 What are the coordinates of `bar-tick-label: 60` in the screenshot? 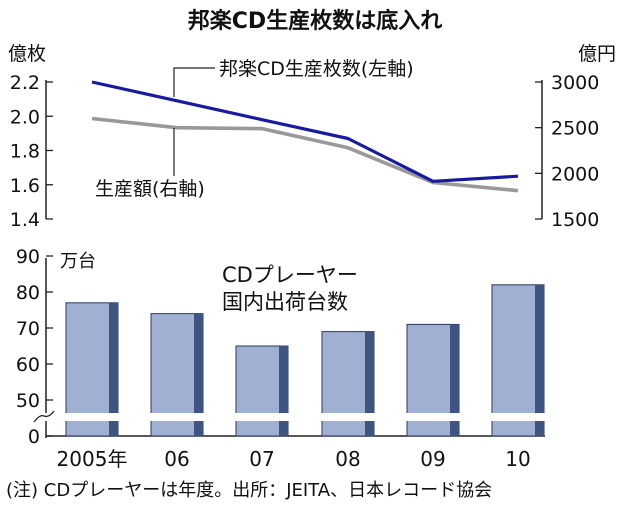 It's located at (28, 365).